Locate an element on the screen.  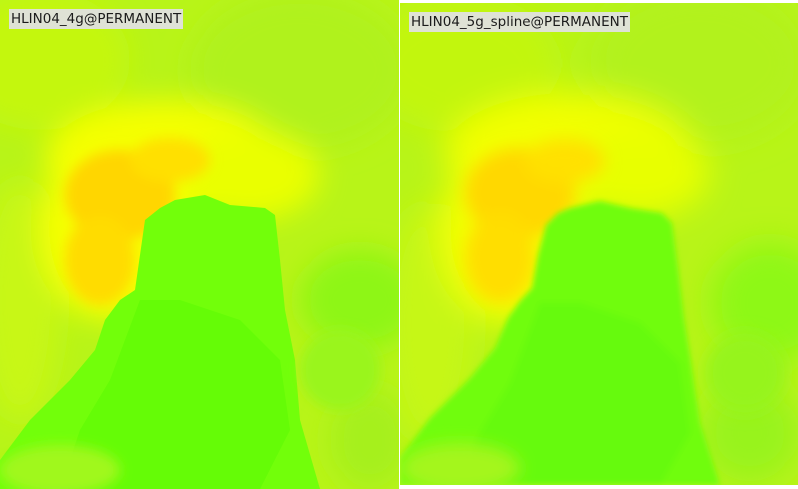
map-layer-label: HLIN04_4g@PERMANENT is located at coordinates (96, 19).